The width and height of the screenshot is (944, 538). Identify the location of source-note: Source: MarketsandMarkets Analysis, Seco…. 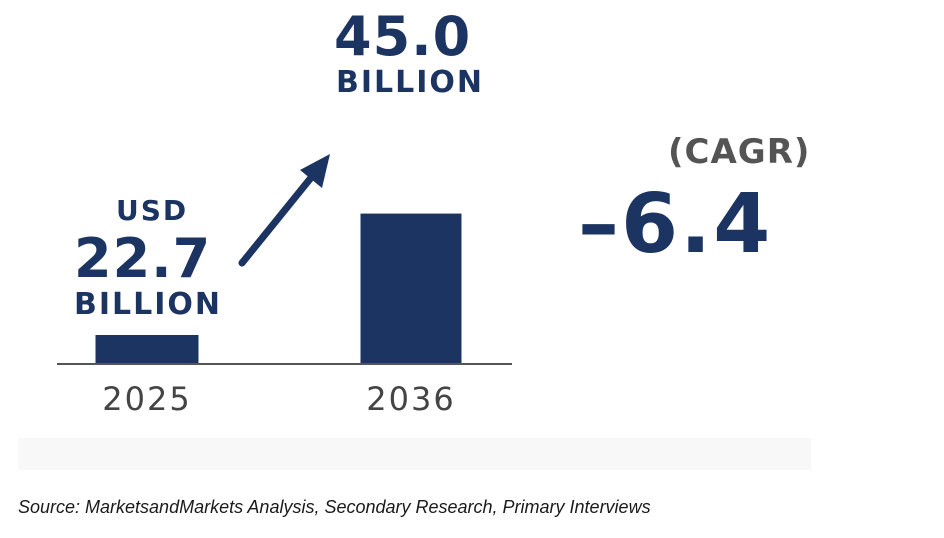
(334, 507).